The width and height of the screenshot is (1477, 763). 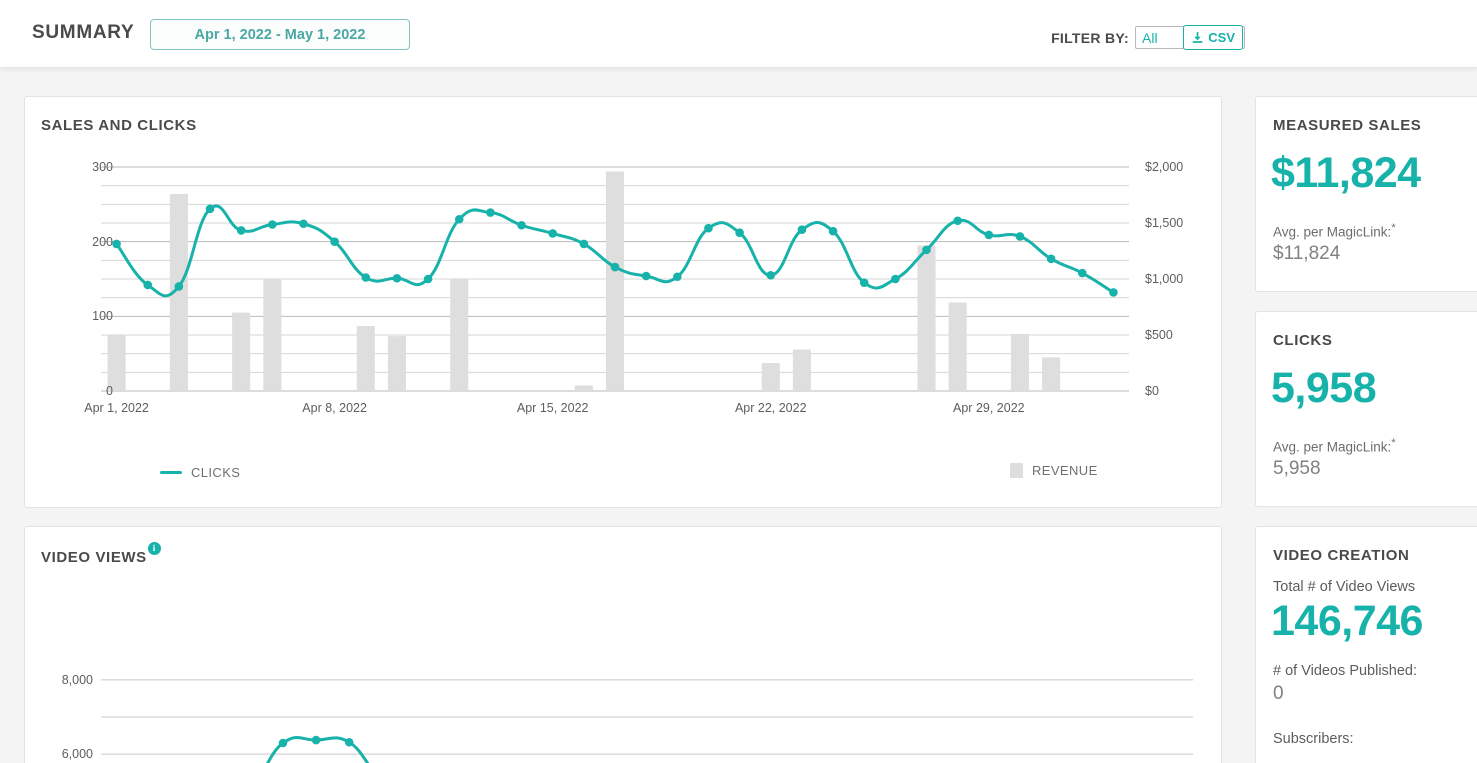 I want to click on legend-clicks-label: CLICKS, so click(x=216, y=472).